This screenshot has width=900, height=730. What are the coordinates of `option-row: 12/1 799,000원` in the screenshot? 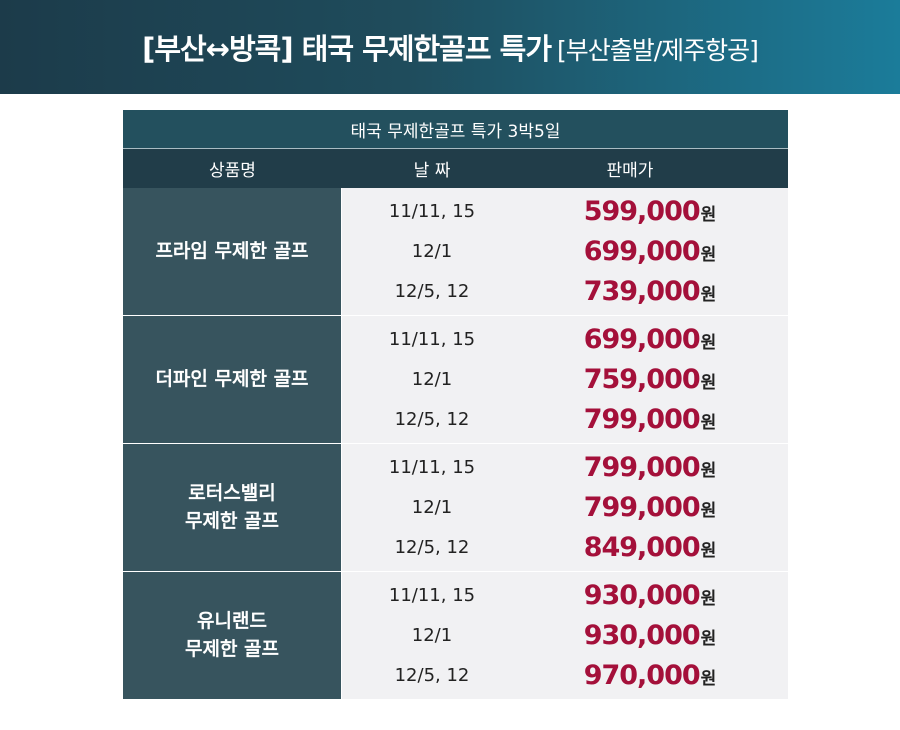 It's located at (565, 508).